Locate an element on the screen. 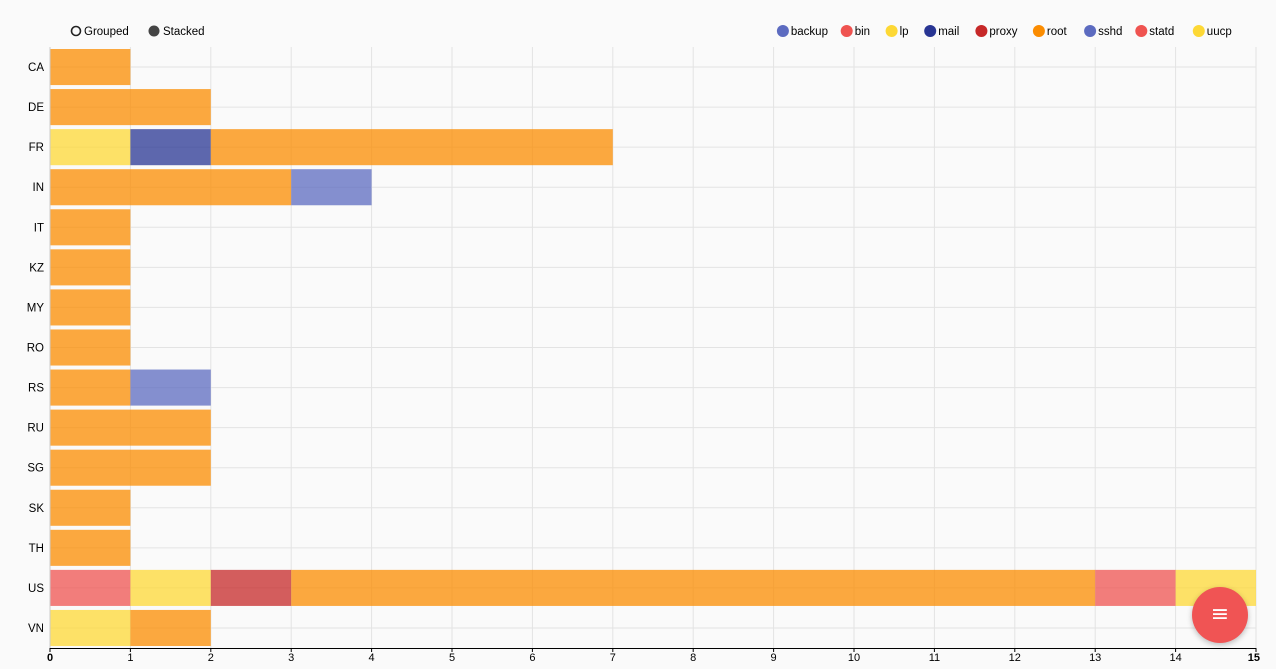  bar-fr-mail is located at coordinates (170, 147).